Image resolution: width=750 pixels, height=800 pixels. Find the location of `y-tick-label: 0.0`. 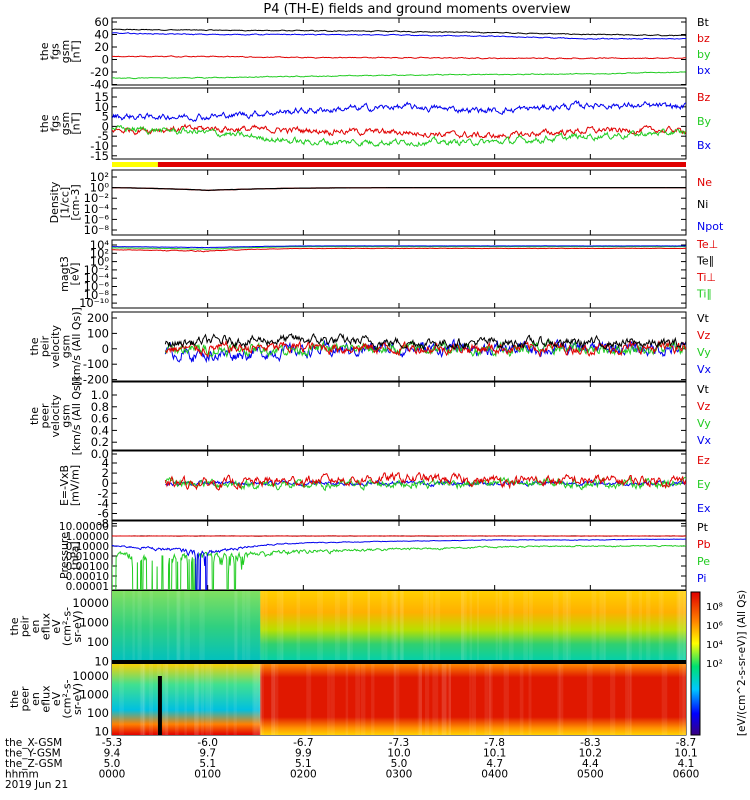

y-tick-label: 0.0 is located at coordinates (100, 454).